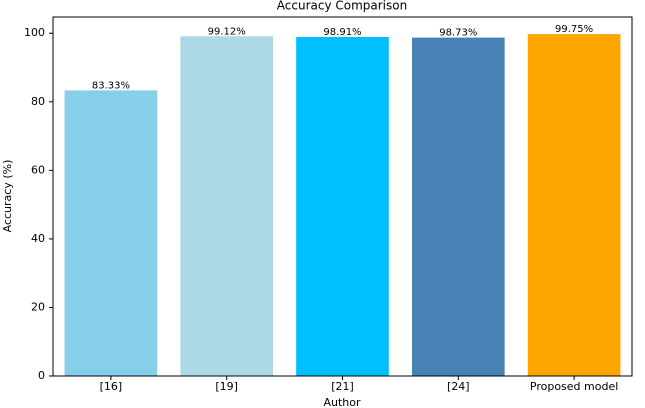 The image size is (645, 408). Describe the element at coordinates (7, 196) in the screenshot. I see `y-axis-label: Accuracy (%)` at that location.